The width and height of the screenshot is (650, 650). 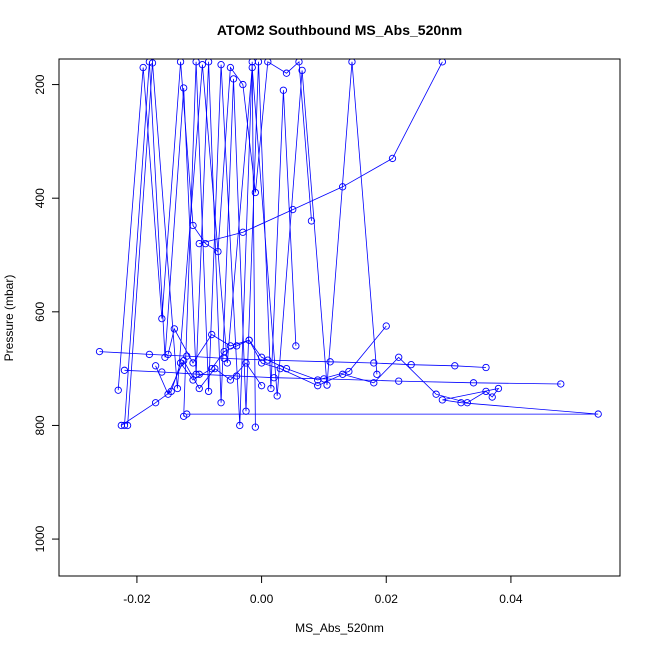 What do you see at coordinates (339, 30) in the screenshot?
I see `chart-title: ATOM2 Southbound MS_Abs_520nm` at bounding box center [339, 30].